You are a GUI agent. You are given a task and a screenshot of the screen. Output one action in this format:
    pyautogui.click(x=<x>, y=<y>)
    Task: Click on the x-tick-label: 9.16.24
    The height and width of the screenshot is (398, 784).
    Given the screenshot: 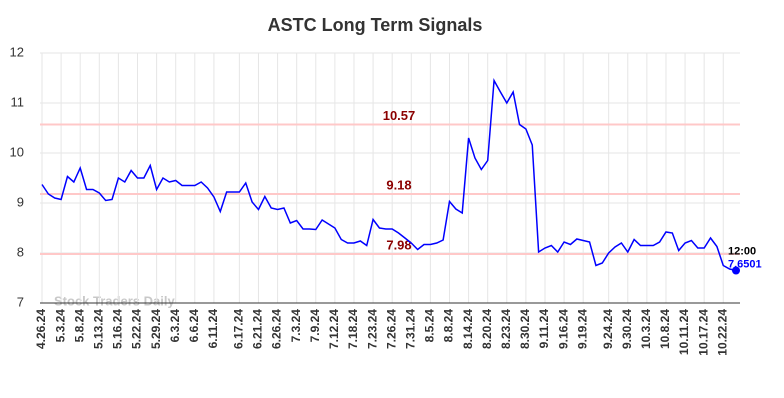 What is the action you would take?
    pyautogui.click(x=563, y=329)
    